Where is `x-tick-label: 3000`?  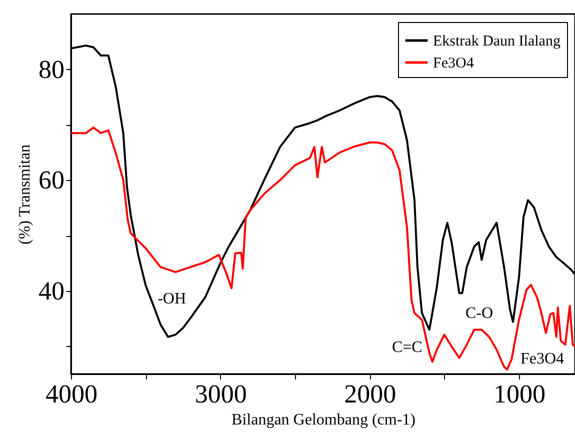
x-tick-label: 3000 is located at coordinates (220, 394).